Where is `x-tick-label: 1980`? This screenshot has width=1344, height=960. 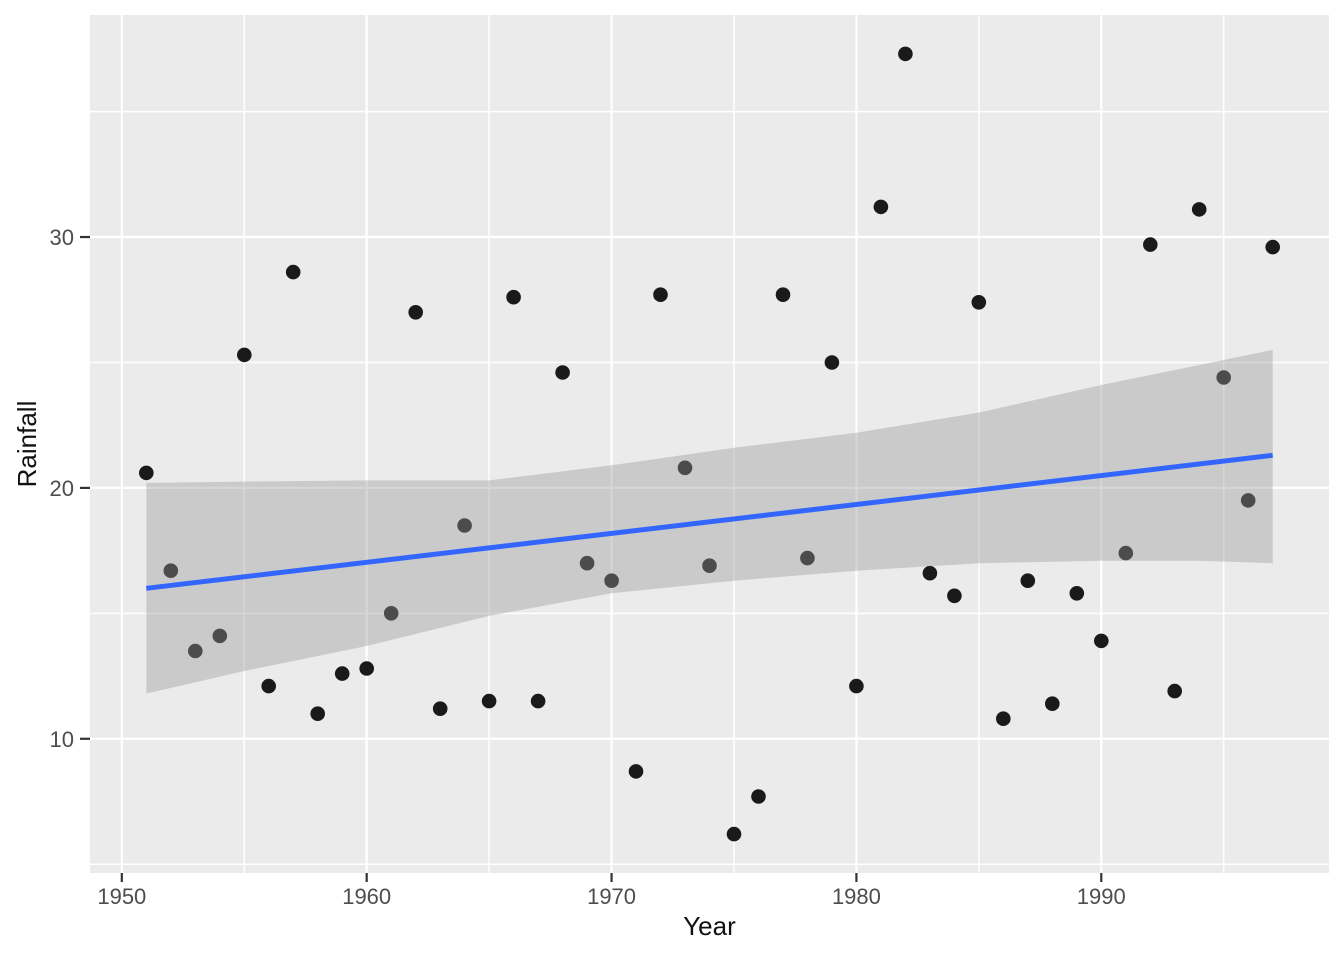
x-tick-label: 1980 is located at coordinates (856, 896).